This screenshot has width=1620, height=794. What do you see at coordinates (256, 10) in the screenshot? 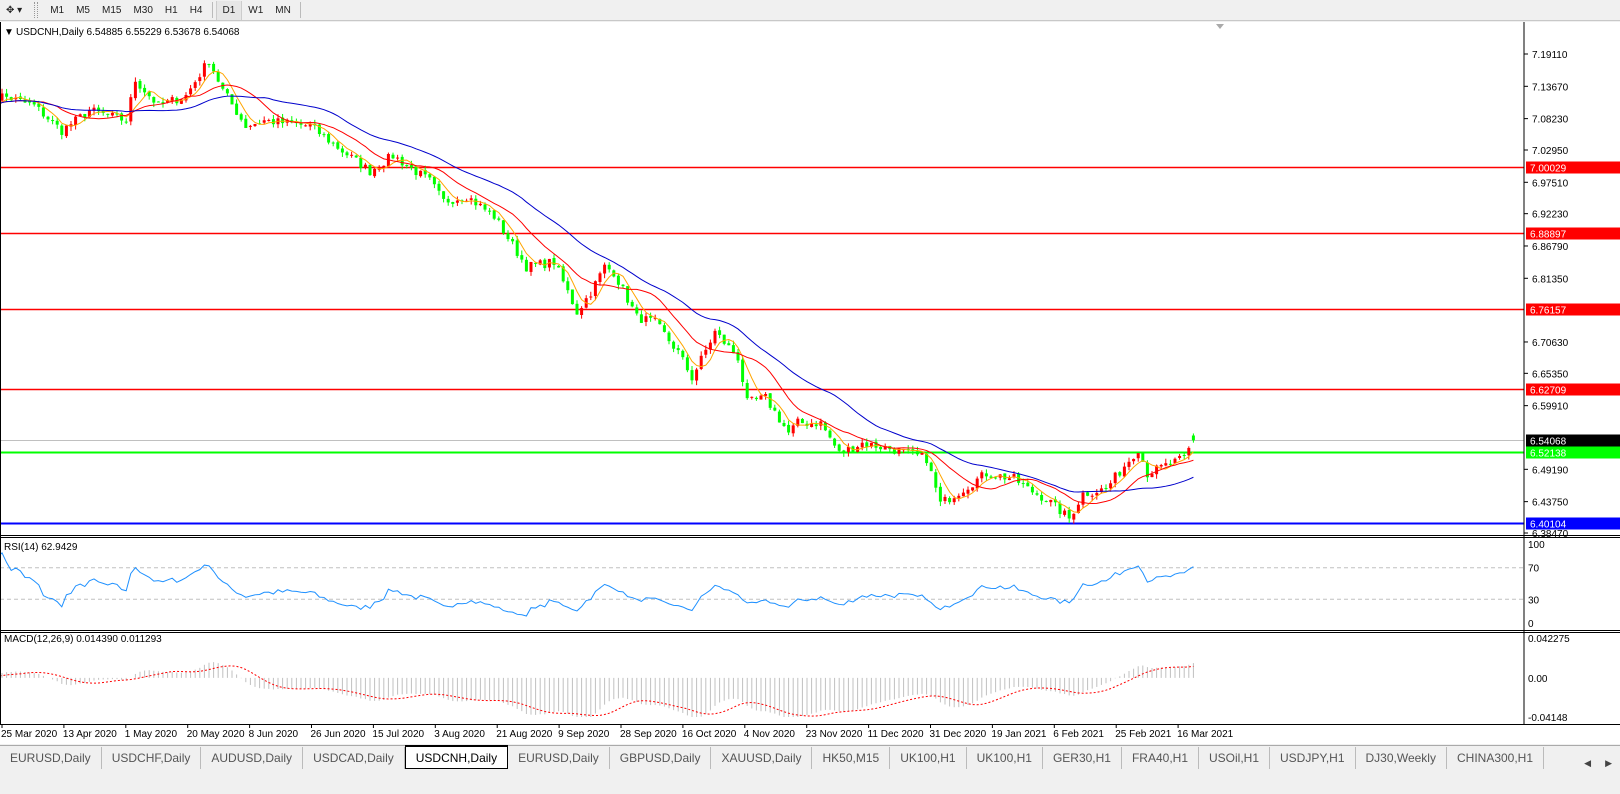
I see `timeframe-w1-button: W1` at bounding box center [256, 10].